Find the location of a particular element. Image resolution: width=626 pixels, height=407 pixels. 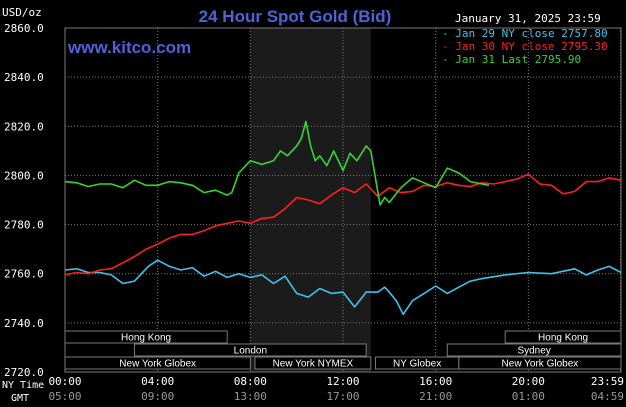

x-tick-label-ny: 20:00 is located at coordinates (528, 381).